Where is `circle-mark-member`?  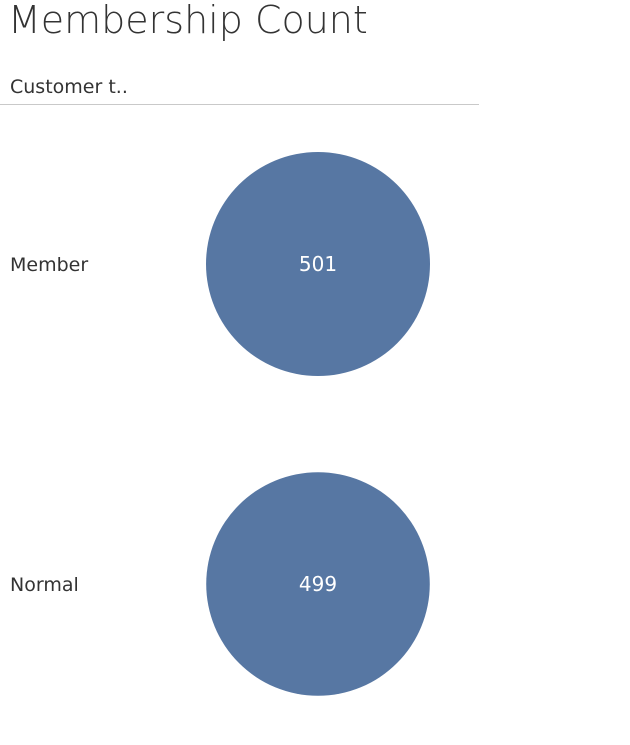 circle-mark-member is located at coordinates (318, 264).